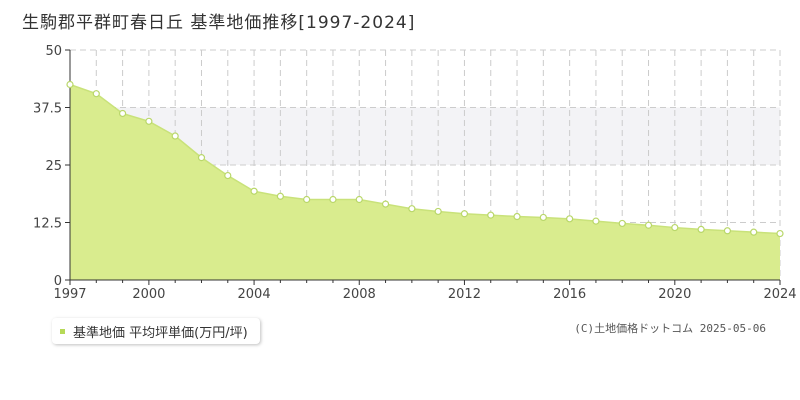  What do you see at coordinates (47, 109) in the screenshot?
I see `y-tick-label: 37.5` at bounding box center [47, 109].